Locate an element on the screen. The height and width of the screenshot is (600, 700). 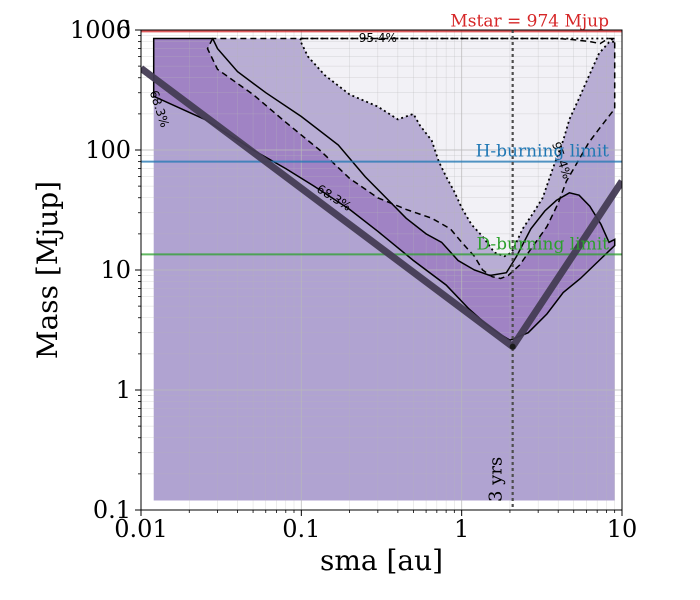
trend-vertex-marker is located at coordinates (512, 346).